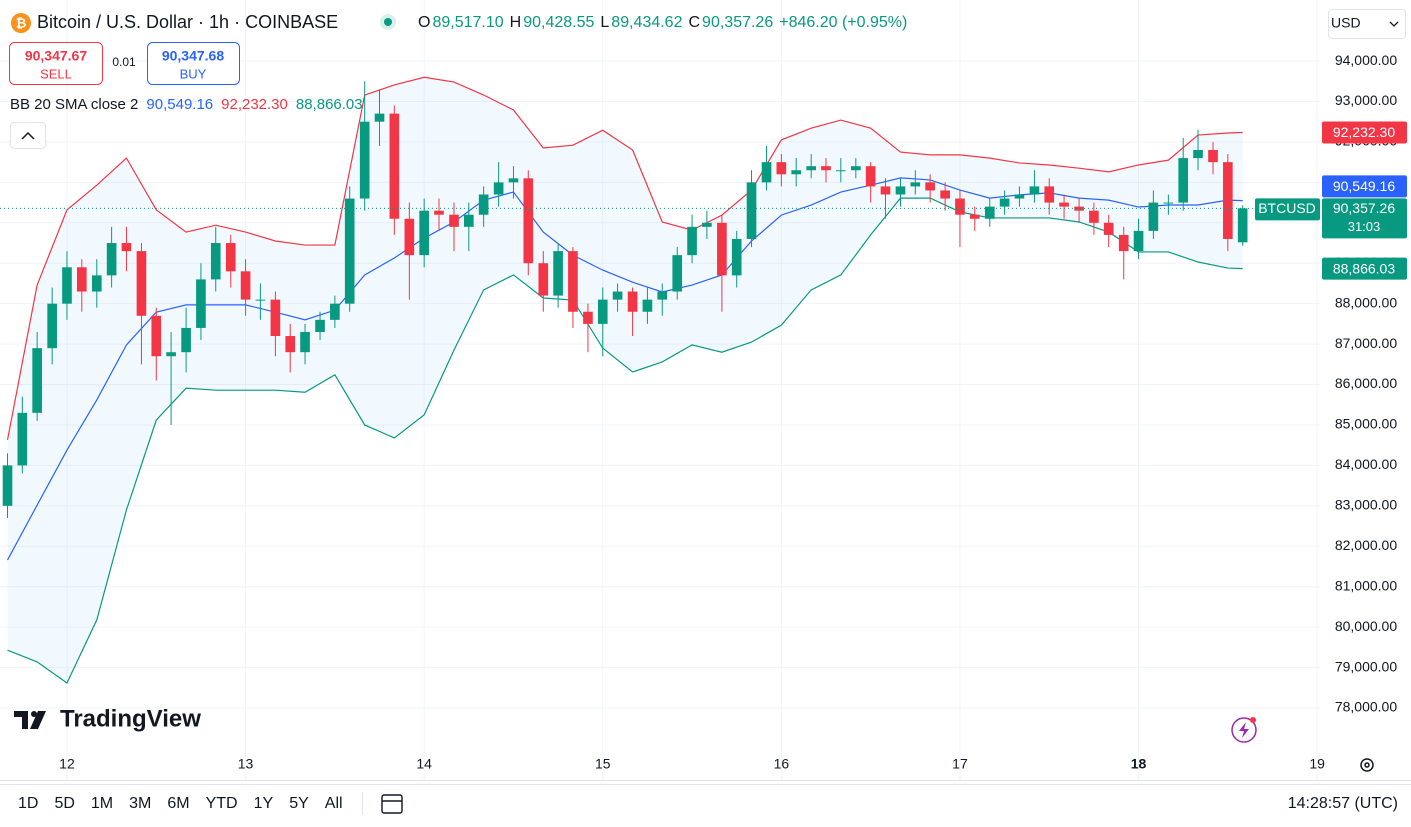 The image size is (1411, 827). Describe the element at coordinates (187, 22) in the screenshot. I see `symbol-title: Bitcoin / U.S. Dollar · 1h · COINBASE` at that location.